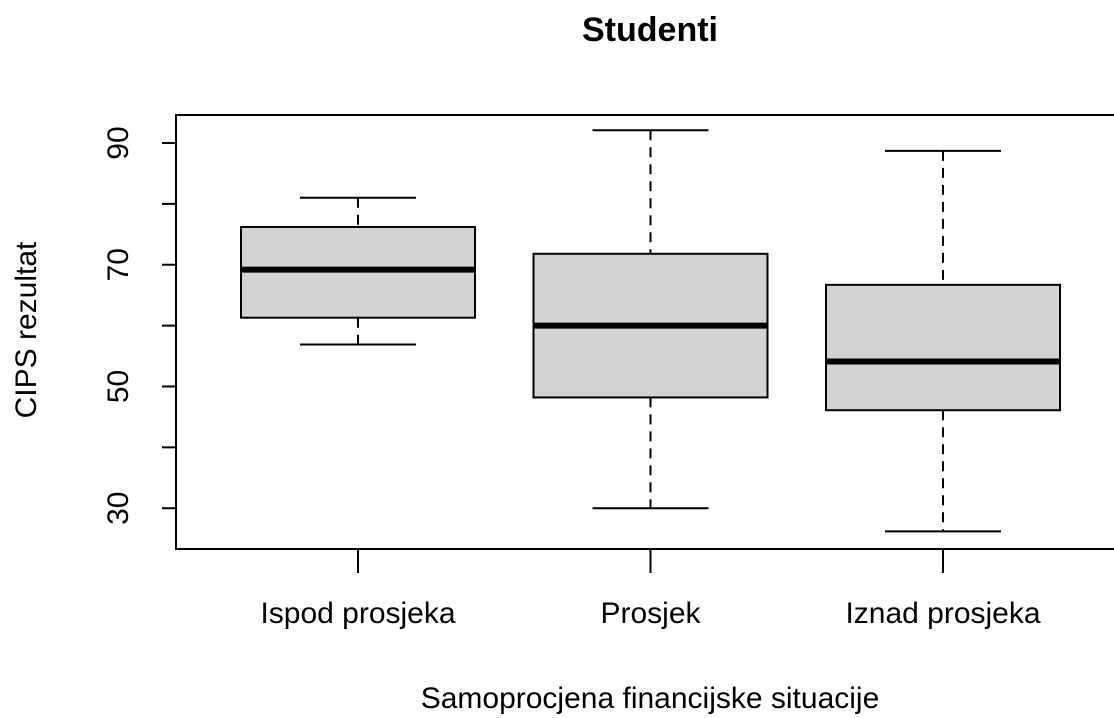 The height and width of the screenshot is (718, 1114). Describe the element at coordinates (942, 613) in the screenshot. I see `x-tick-label: Iznad prosjeka` at that location.